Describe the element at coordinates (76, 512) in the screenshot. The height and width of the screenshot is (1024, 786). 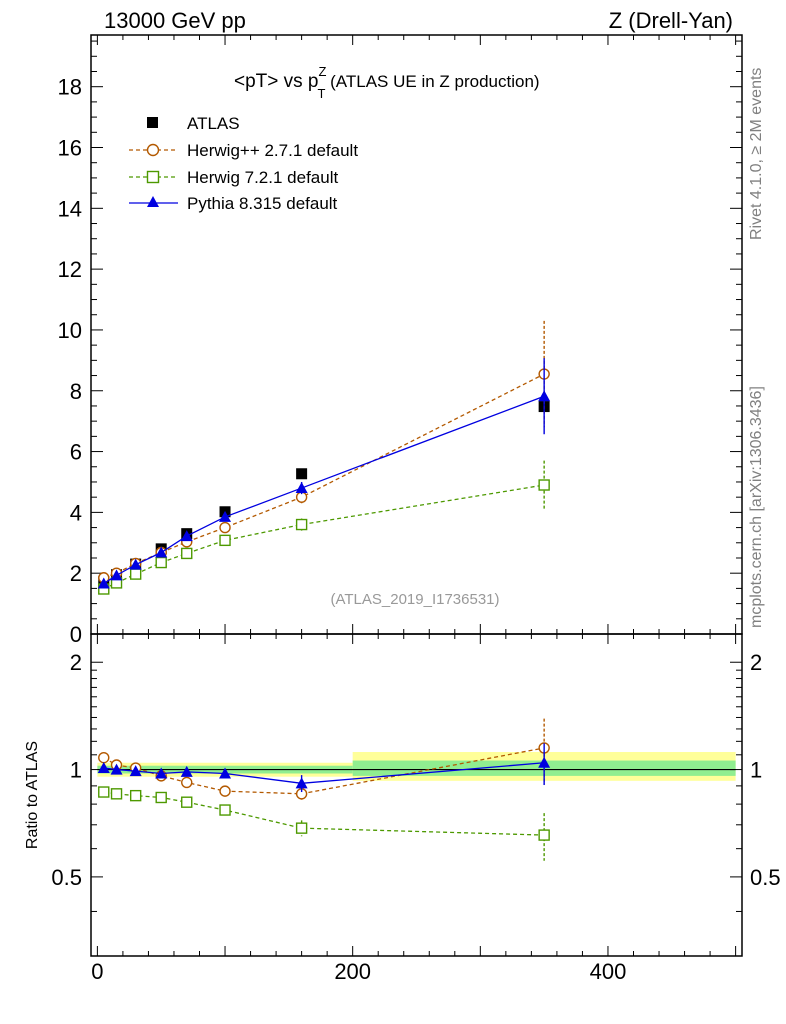
I see `main-y-tick-label: 4` at that location.